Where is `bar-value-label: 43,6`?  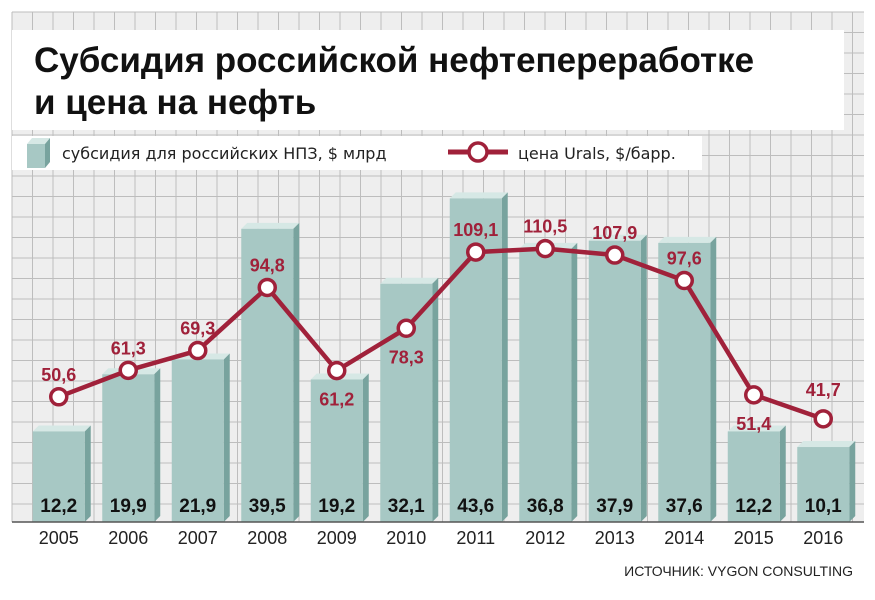 bar-value-label: 43,6 is located at coordinates (475, 506).